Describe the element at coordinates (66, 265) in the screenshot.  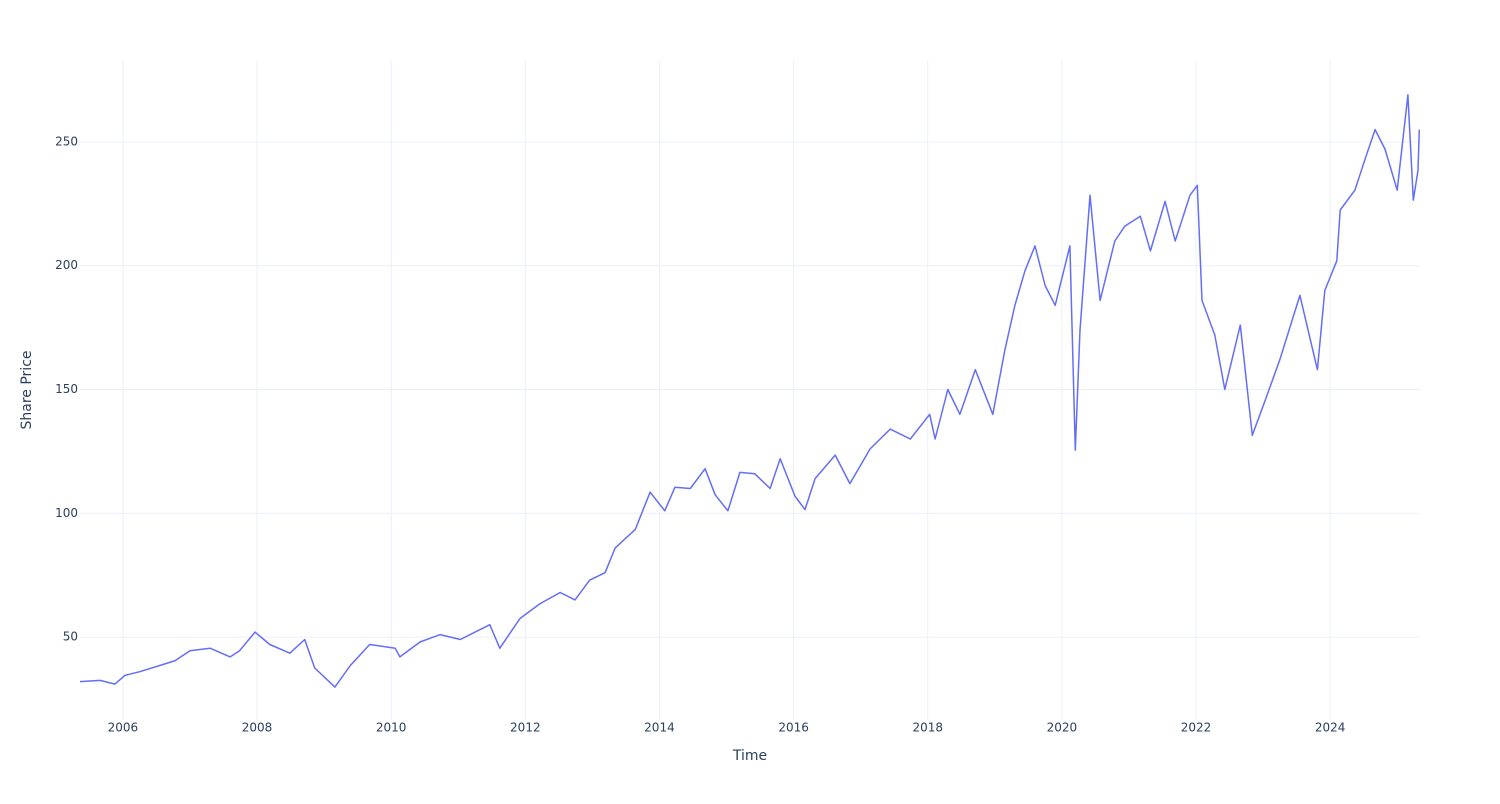
I see `y-tick-label: 200` at that location.